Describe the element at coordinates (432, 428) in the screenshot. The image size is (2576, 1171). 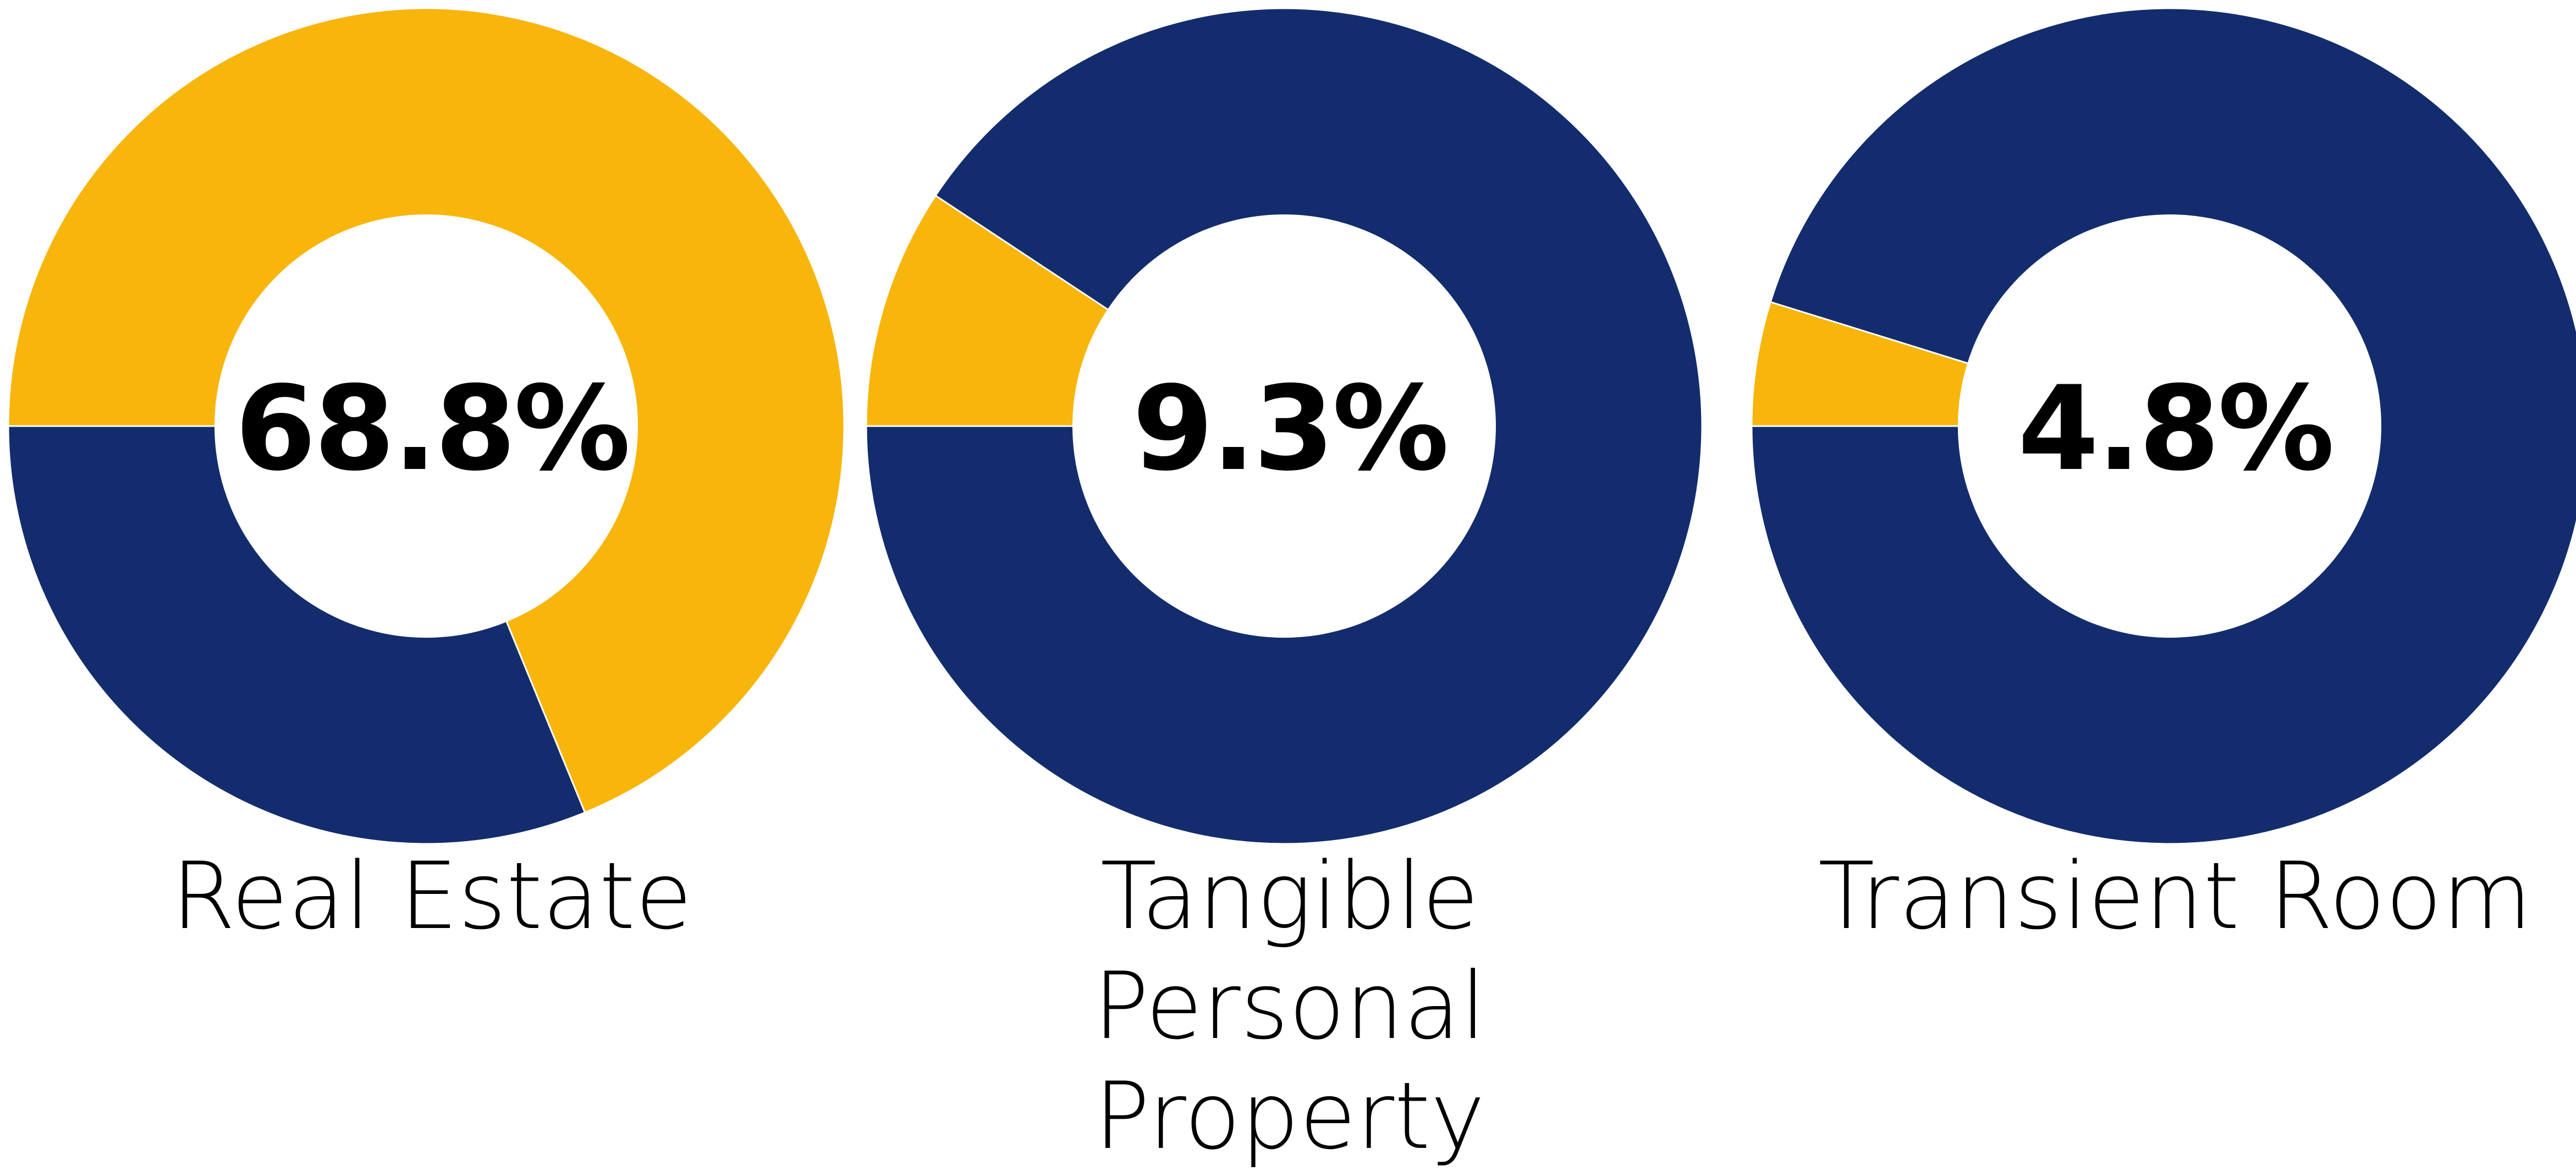
I see `donut-center-value: 68.8%` at that location.